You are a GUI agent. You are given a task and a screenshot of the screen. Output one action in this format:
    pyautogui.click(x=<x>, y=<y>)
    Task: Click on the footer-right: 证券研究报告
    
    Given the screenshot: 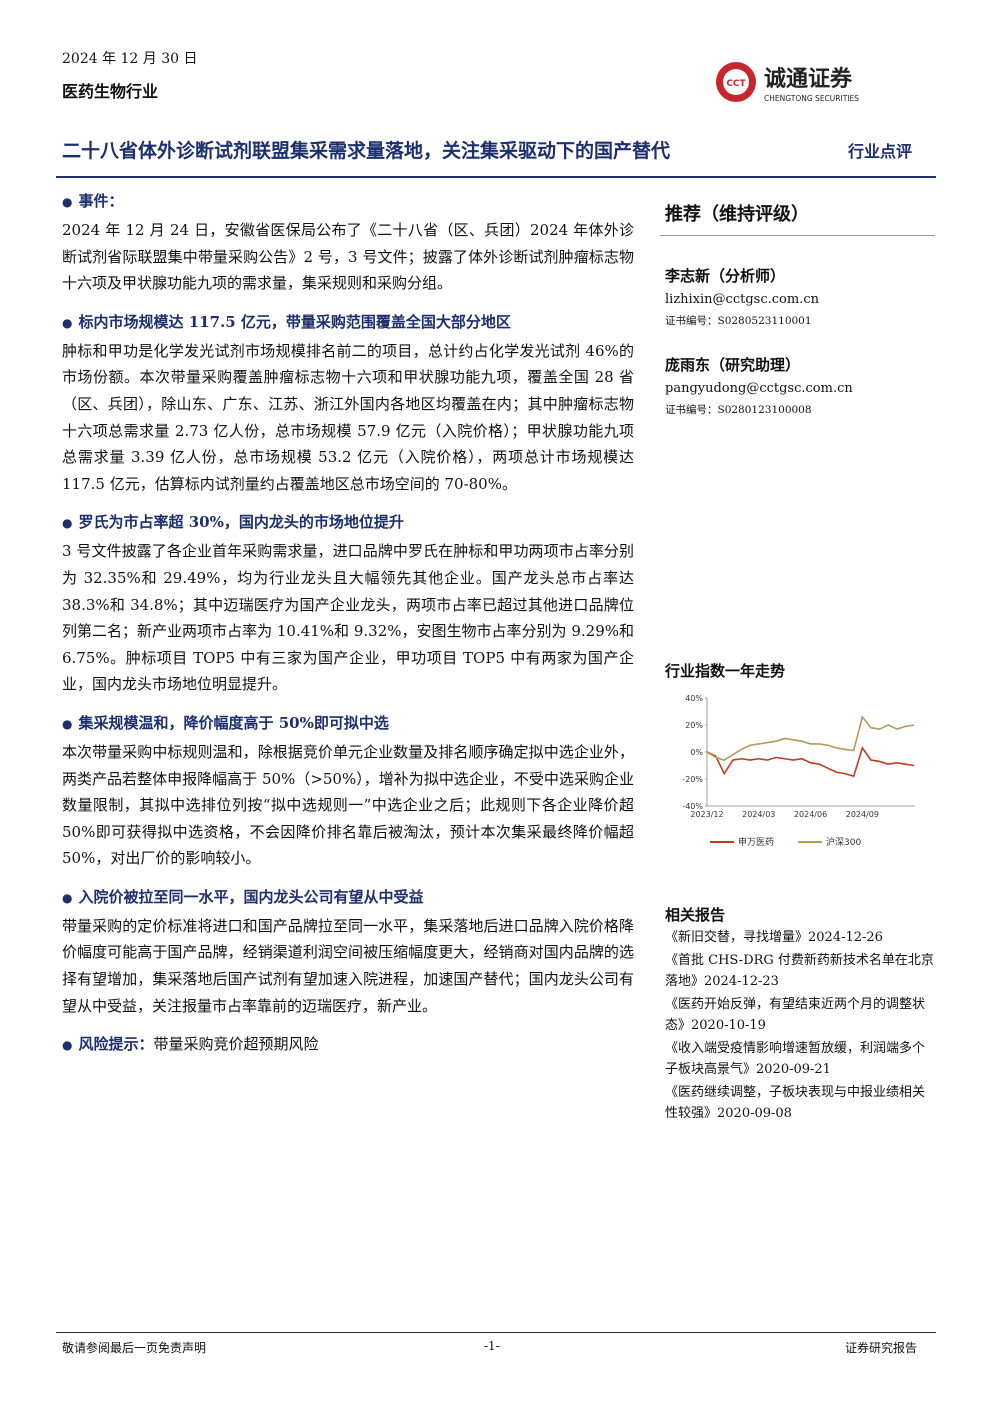 What is the action you would take?
    pyautogui.click(x=881, y=1348)
    